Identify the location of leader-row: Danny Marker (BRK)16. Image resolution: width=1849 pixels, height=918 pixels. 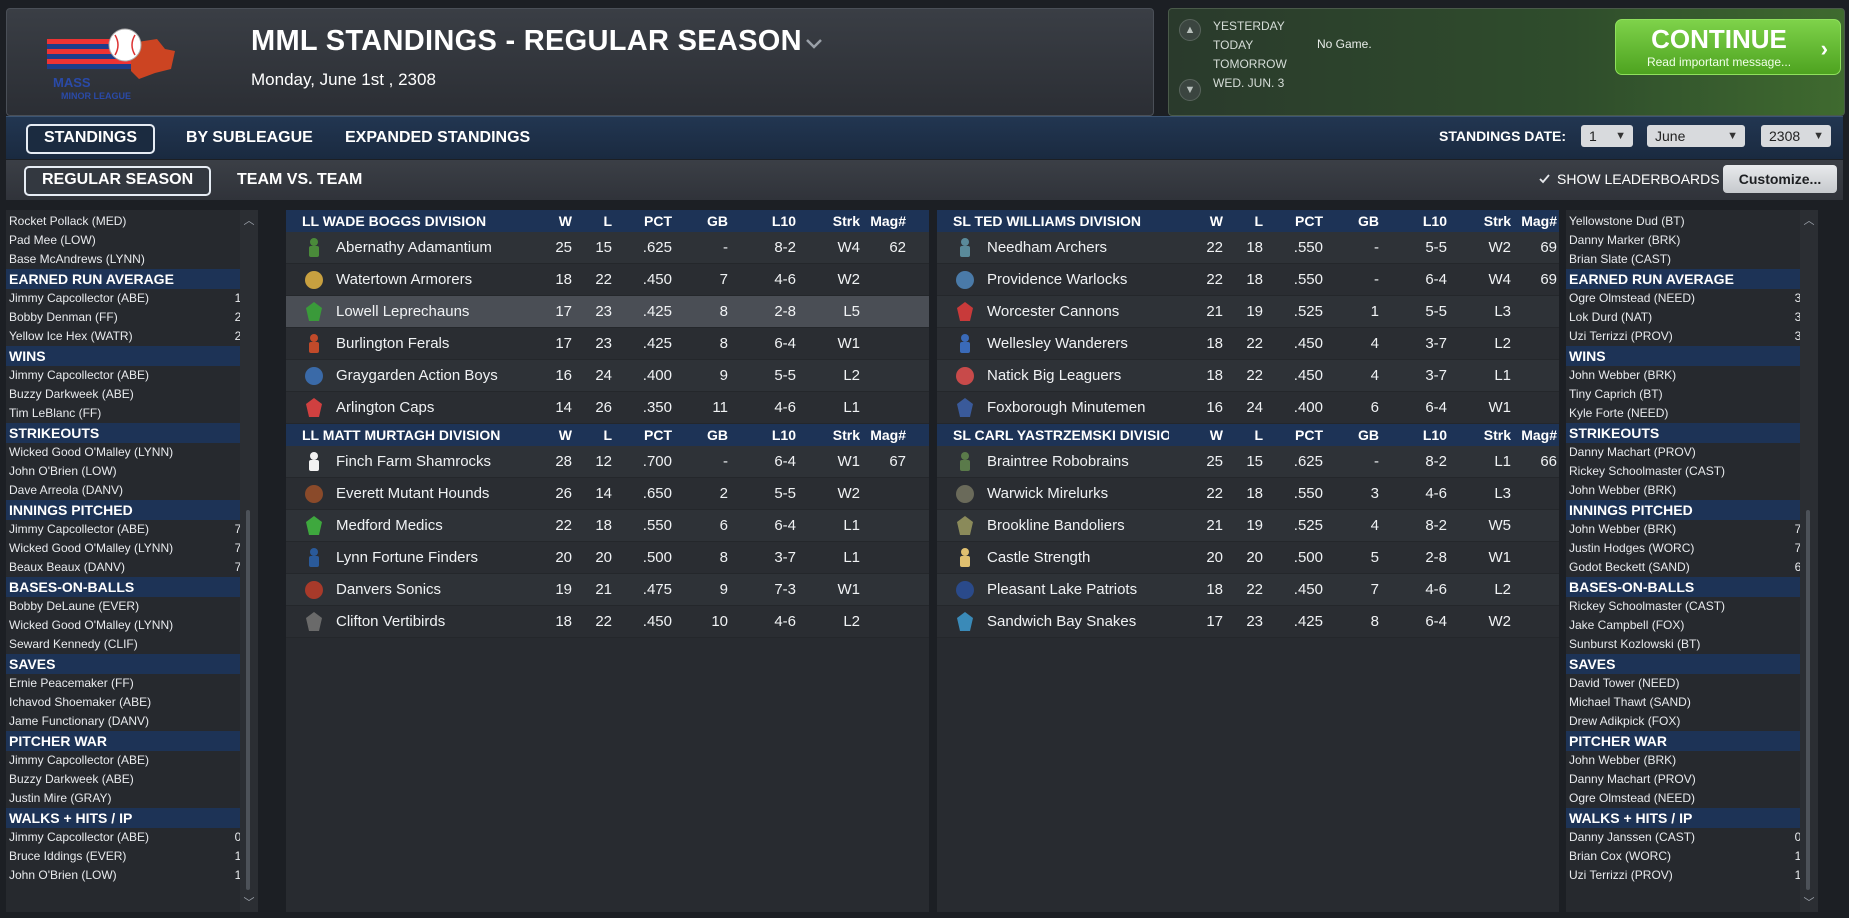
(1692, 240).